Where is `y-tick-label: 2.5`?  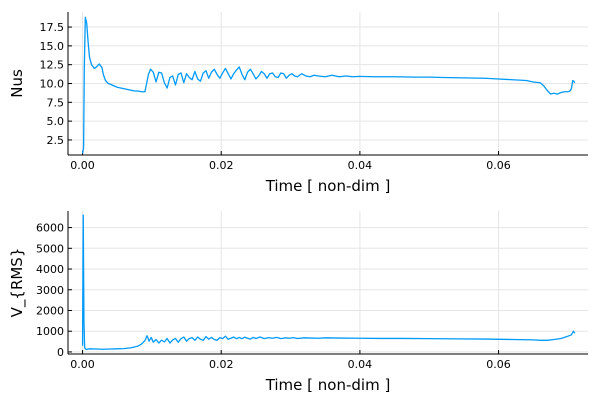 y-tick-label: 2.5 is located at coordinates (56, 140).